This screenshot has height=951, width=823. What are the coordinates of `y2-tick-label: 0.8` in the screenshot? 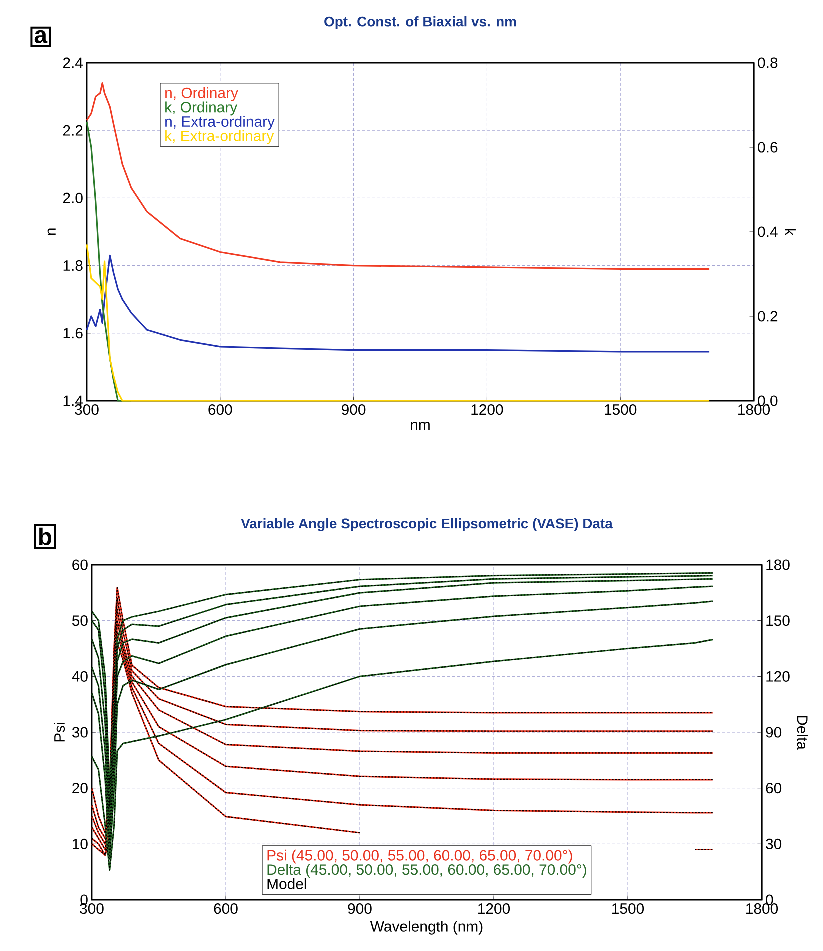 It's located at (768, 63).